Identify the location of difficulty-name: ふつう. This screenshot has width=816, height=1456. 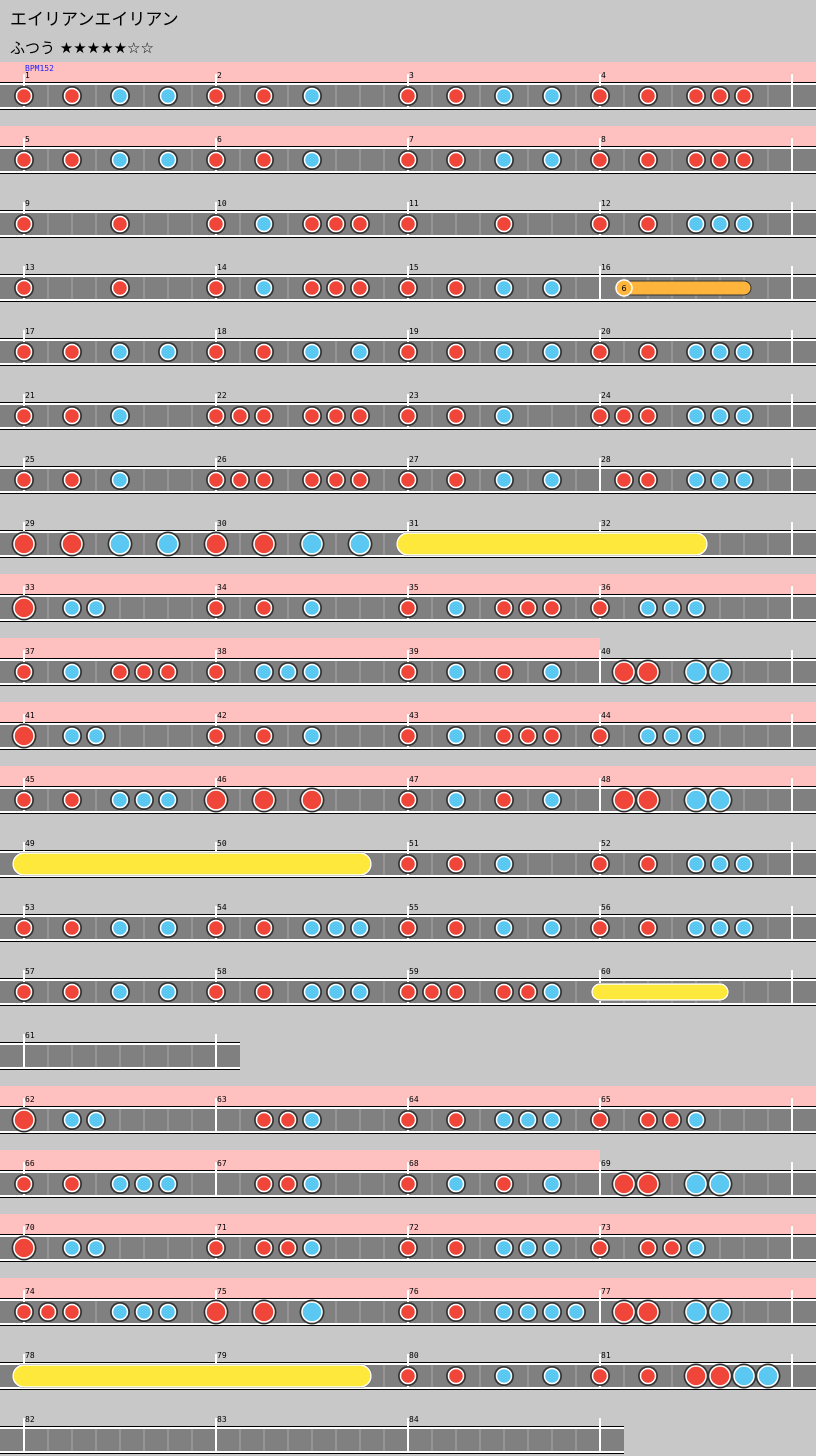
(32, 48).